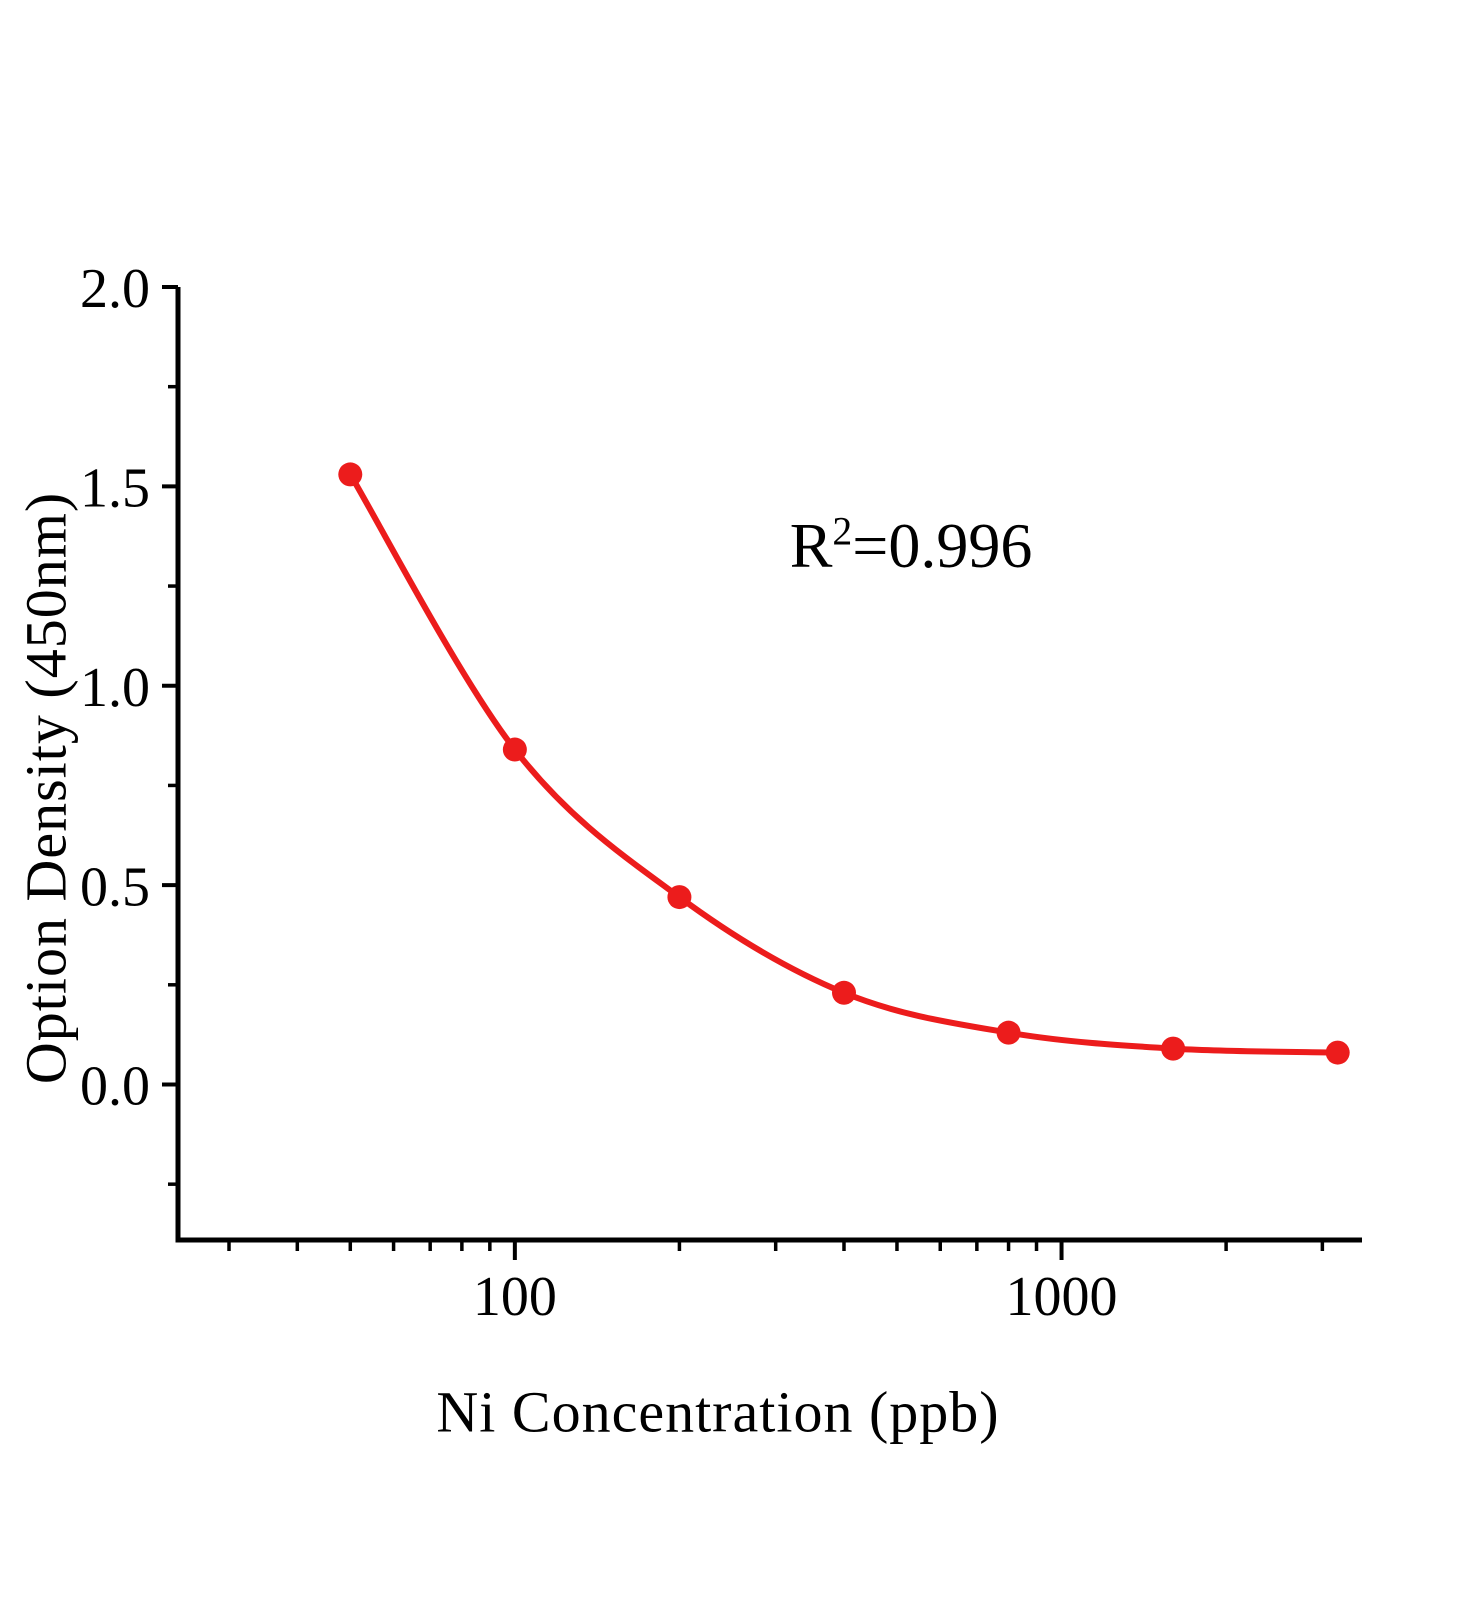  What do you see at coordinates (115, 489) in the screenshot?
I see `y-tick-label: 1.5` at bounding box center [115, 489].